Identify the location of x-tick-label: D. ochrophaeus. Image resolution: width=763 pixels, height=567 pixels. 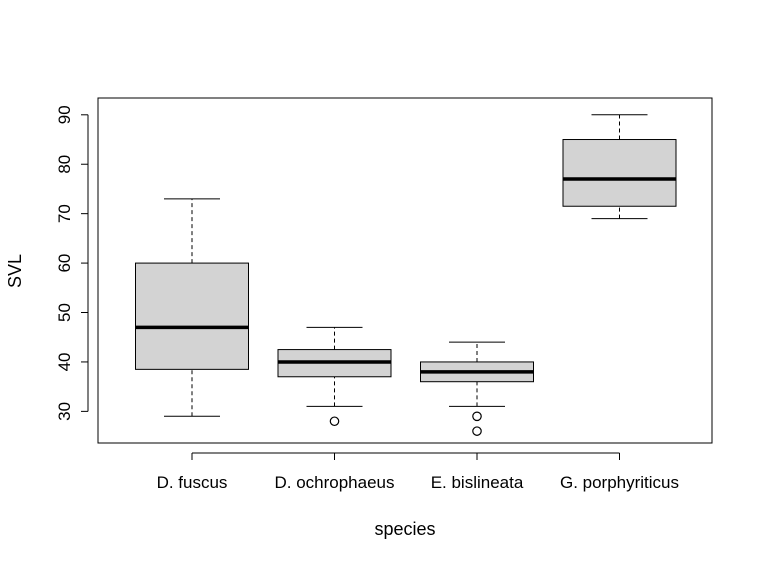
(334, 482).